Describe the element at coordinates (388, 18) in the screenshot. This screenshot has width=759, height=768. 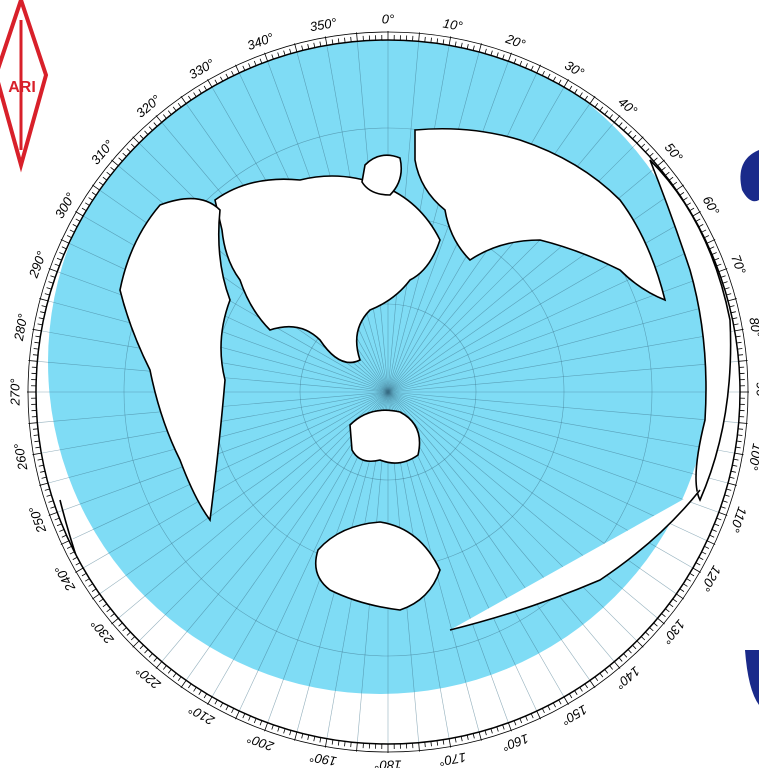
I see `dial-label: 0°` at that location.